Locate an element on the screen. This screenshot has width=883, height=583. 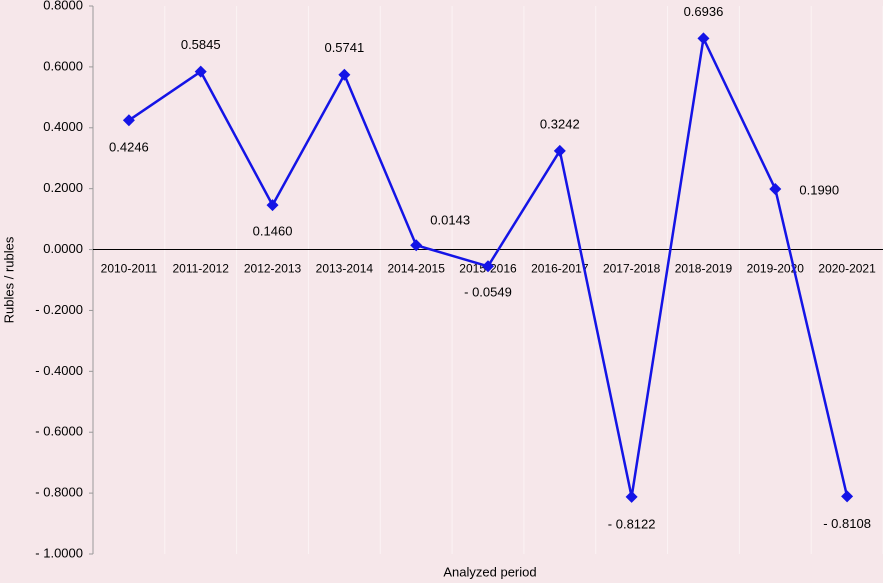
data-label: - 0.8122 is located at coordinates (632, 523).